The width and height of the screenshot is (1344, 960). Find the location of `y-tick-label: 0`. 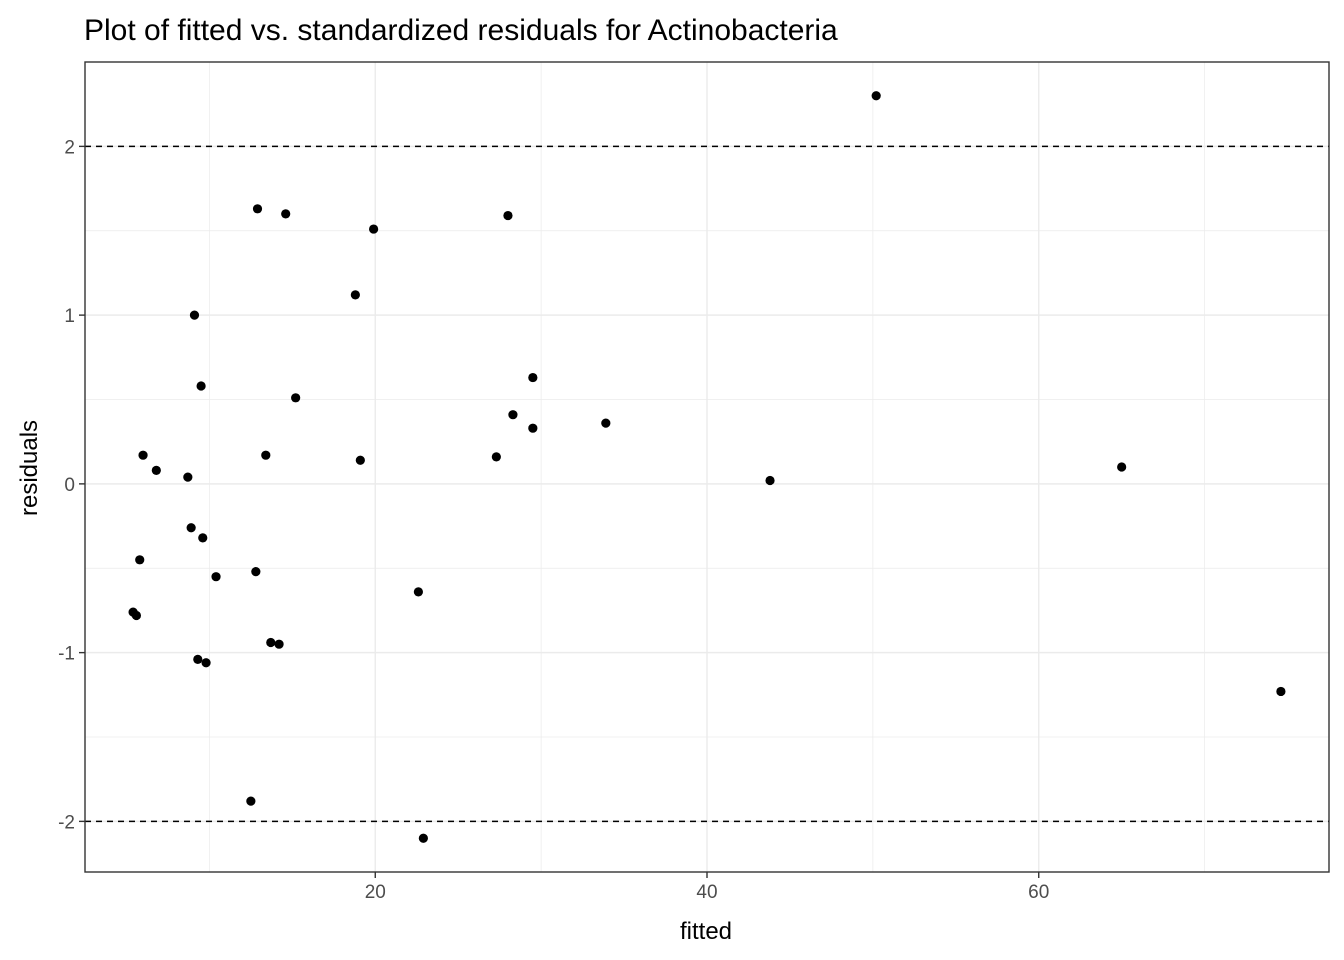

y-tick-label: 0 is located at coordinates (69, 485).